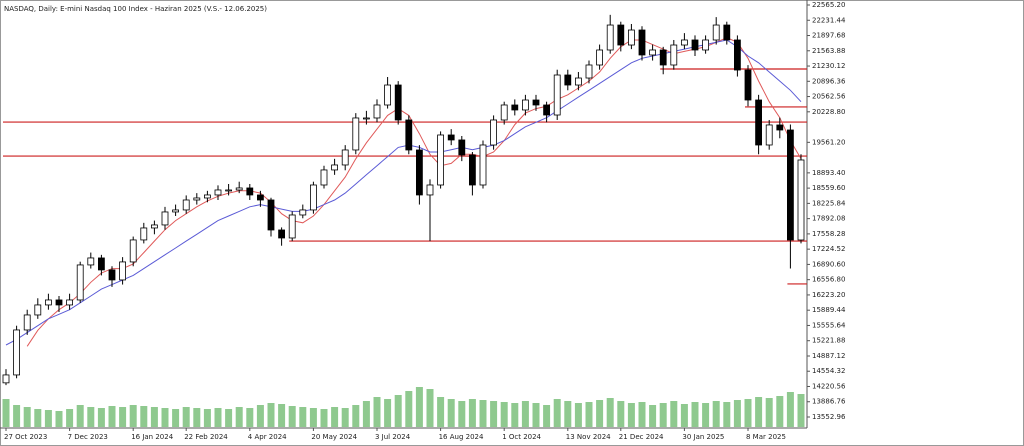 Image resolution: width=1024 pixels, height=446 pixels. What do you see at coordinates (829, 203) in the screenshot?
I see `y-tick-label: 18225.84` at bounding box center [829, 203].